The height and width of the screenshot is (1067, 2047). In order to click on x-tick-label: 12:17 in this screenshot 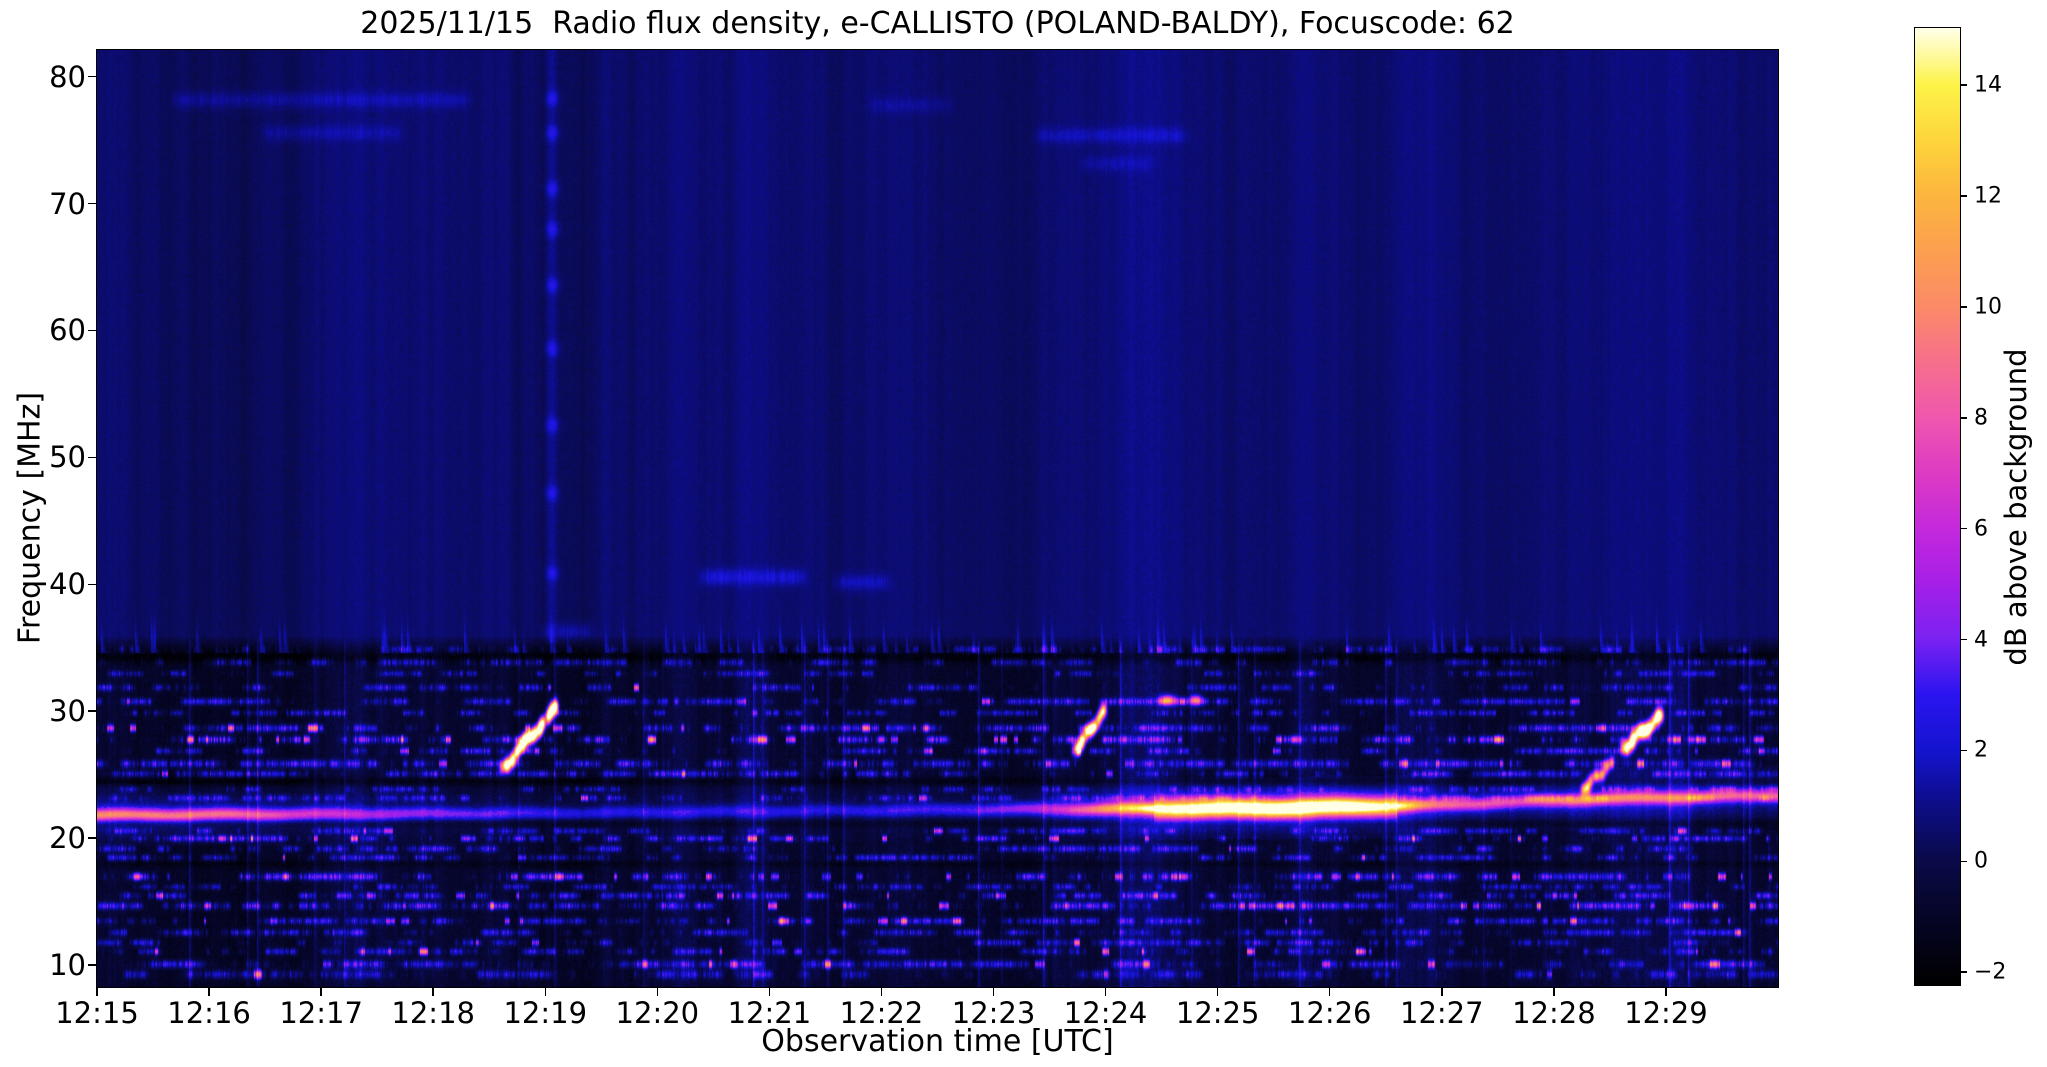, I will do `click(321, 1013)`.